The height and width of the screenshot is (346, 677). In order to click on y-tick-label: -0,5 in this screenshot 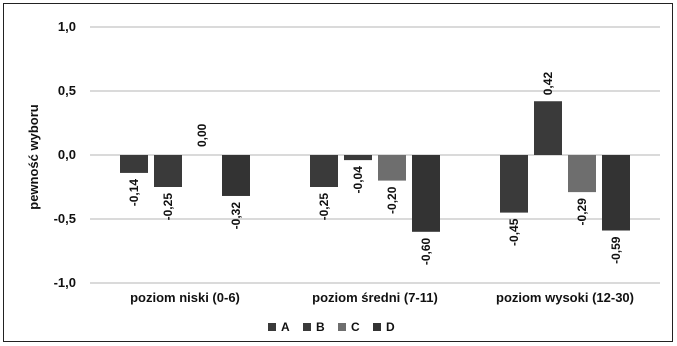, I will do `click(65, 218)`.